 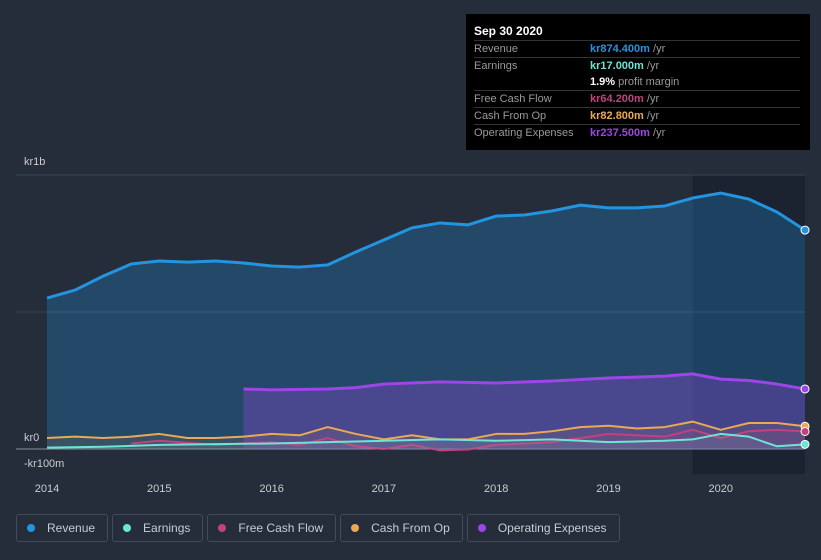 I want to click on tooltip-value: kr64.200m /yr, so click(x=624, y=99).